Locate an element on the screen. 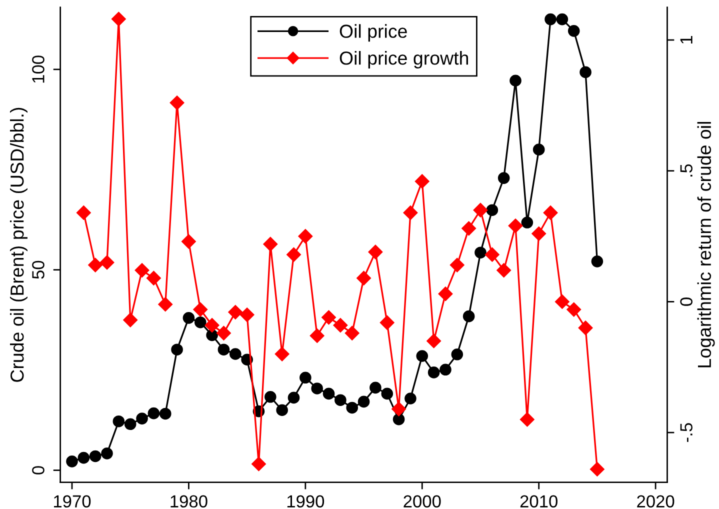 The height and width of the screenshot is (509, 719). y2-tick-label: -.5 is located at coordinates (686, 432).